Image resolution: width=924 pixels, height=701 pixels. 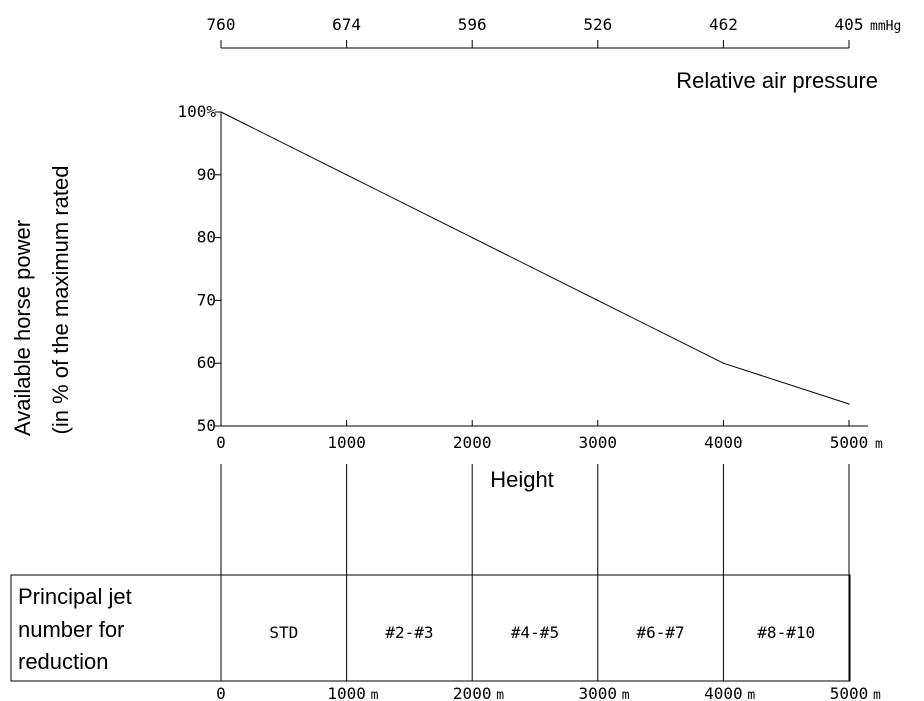 What do you see at coordinates (849, 24) in the screenshot?
I see `pressure-tick-label: 405` at bounding box center [849, 24].